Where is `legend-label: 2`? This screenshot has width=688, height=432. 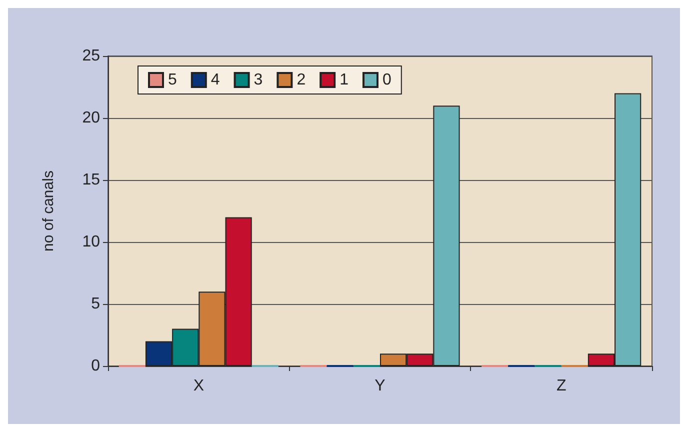 legend-label: 2 is located at coordinates (301, 80).